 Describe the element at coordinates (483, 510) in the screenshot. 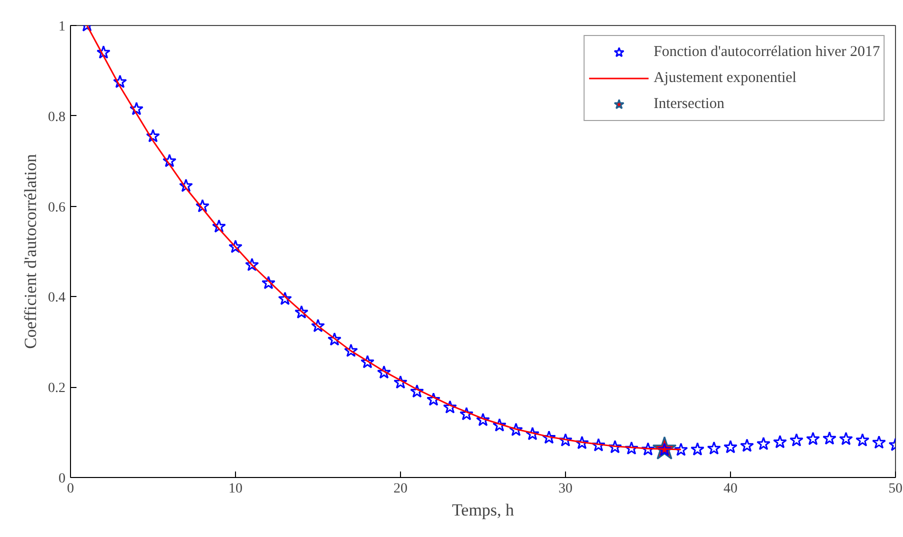

I see `x-axis-title: Temps, h` at that location.